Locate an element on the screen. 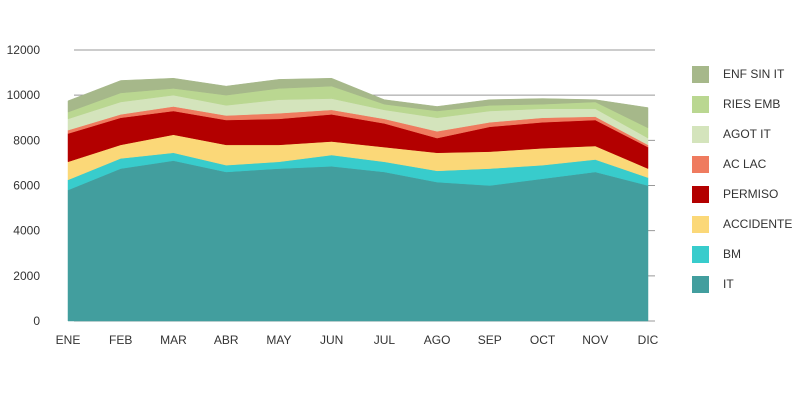 The image size is (805, 400). y-axis: 0 2000 4000 6000 8000 10000 12000 is located at coordinates (24, 185).